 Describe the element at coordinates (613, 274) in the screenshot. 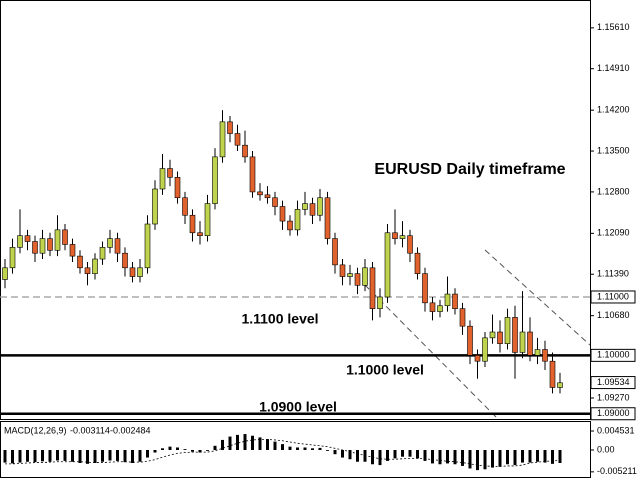

I see `y-tick-label: 1.11390` at that location.